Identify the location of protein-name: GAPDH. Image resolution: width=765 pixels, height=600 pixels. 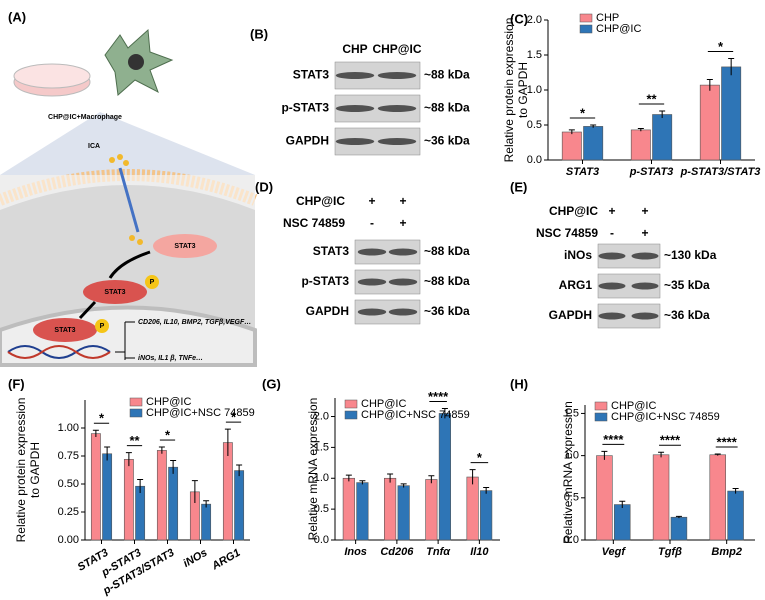
(327, 311).